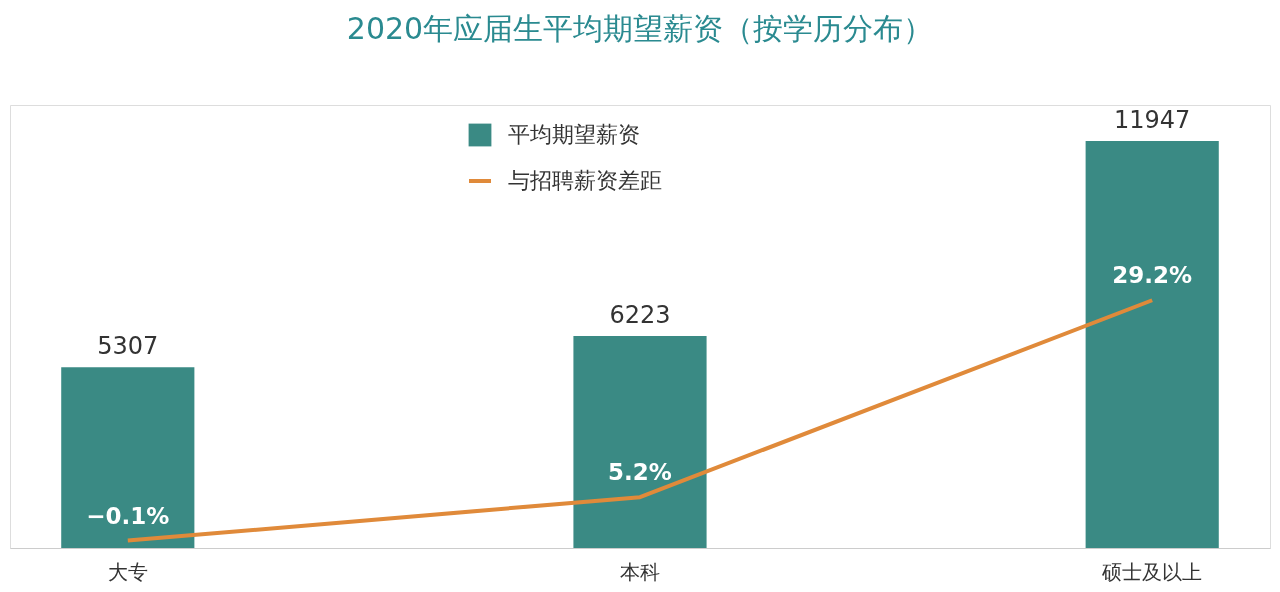  What do you see at coordinates (128, 515) in the screenshot?
I see `data-label: −0.1%` at bounding box center [128, 515].